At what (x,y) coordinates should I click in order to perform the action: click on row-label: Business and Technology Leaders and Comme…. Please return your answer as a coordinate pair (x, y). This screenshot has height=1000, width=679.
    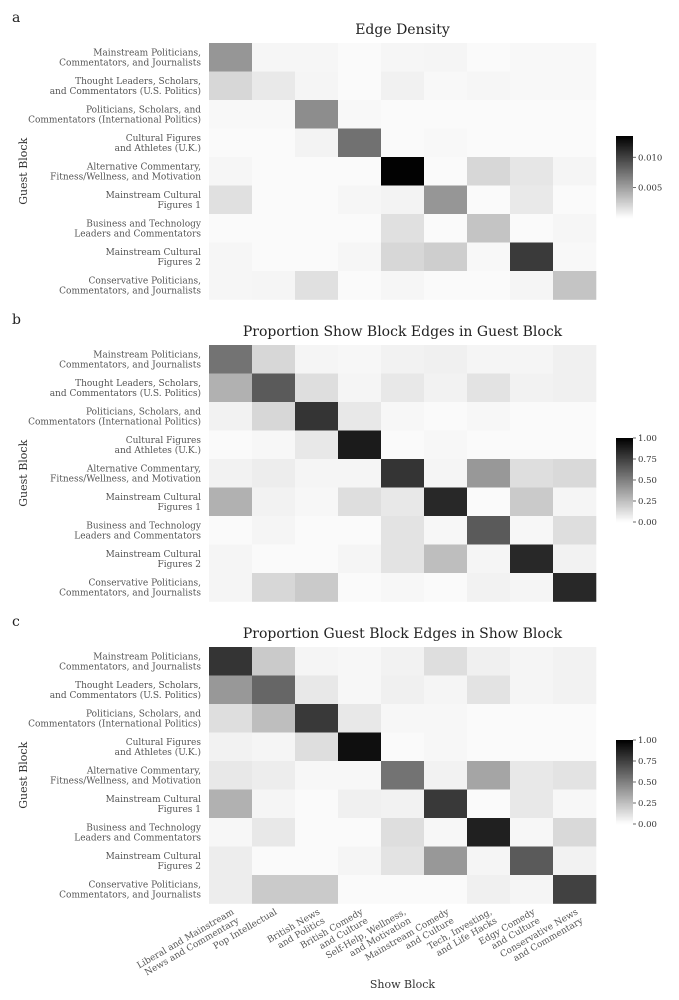
    Looking at the image, I should click on (138, 229).